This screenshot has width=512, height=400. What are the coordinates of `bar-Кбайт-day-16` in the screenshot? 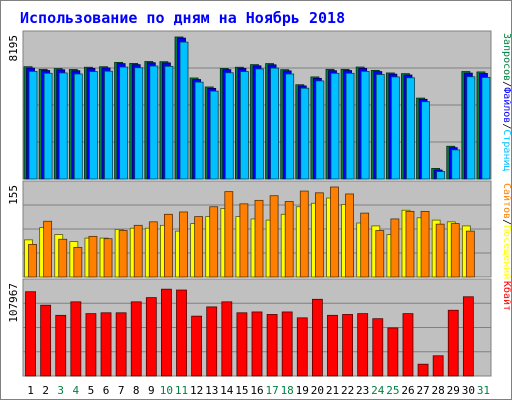 It's located at (257, 344).